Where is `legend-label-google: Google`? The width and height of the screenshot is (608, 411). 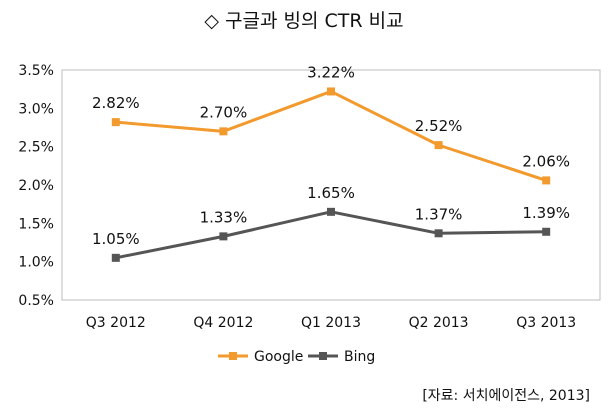
legend-label-google: Google is located at coordinates (278, 357).